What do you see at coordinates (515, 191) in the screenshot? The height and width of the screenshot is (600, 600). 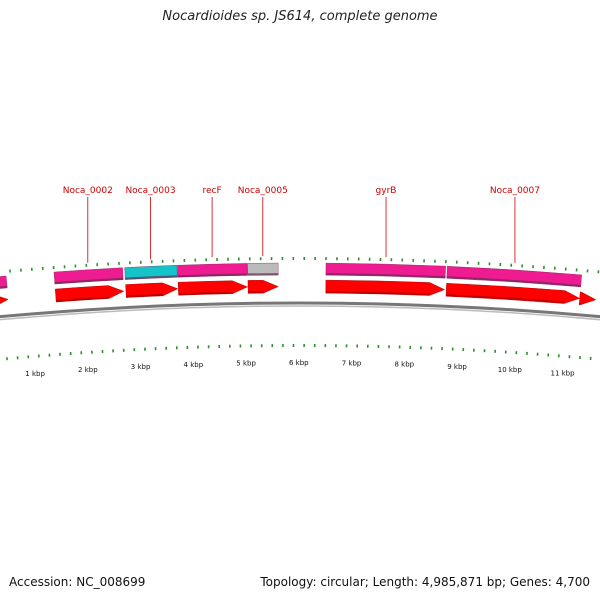 I see `gene-label-Noca_0007: Noca_0007` at bounding box center [515, 191].